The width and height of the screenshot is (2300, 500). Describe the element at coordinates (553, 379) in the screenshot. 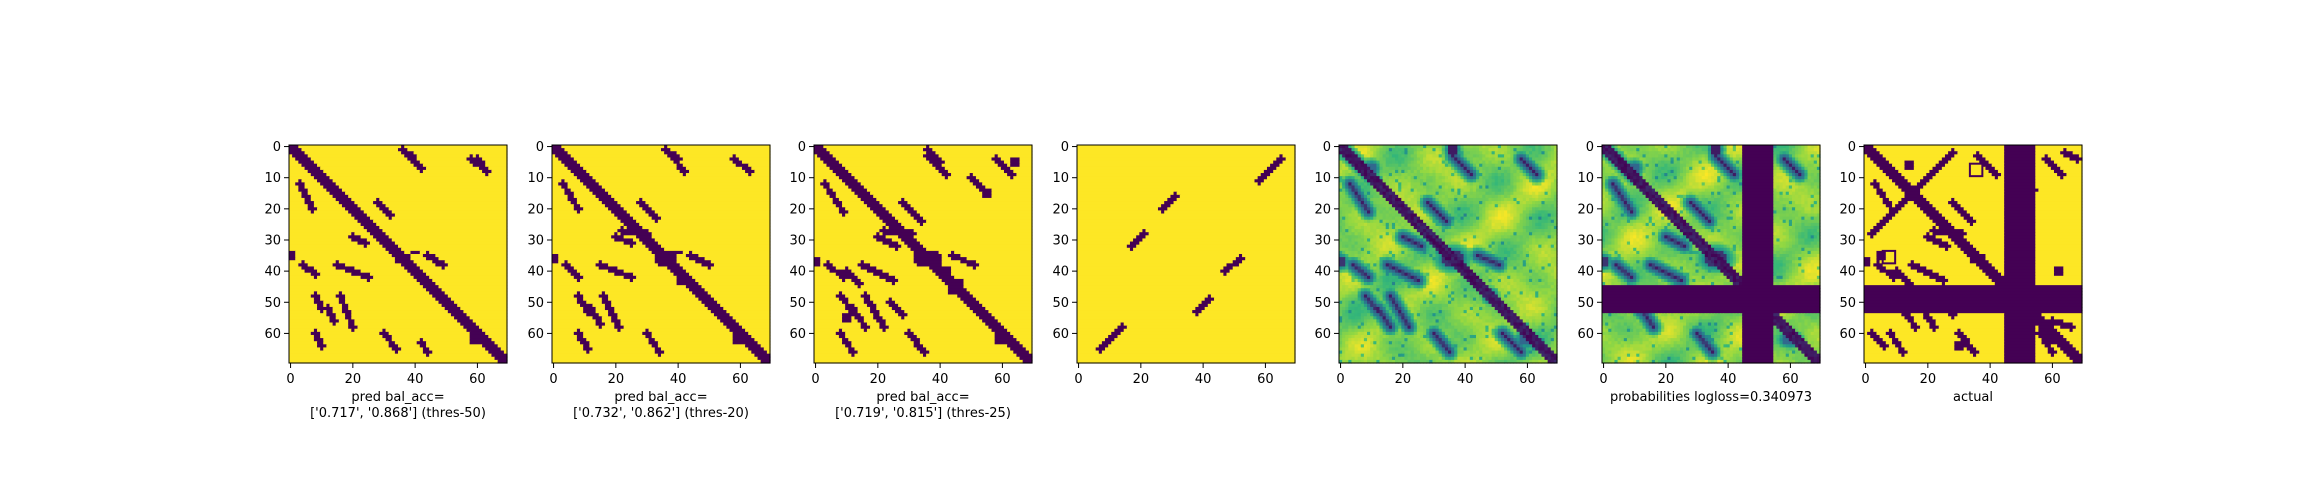

I see `x-tick-label: 0` at that location.